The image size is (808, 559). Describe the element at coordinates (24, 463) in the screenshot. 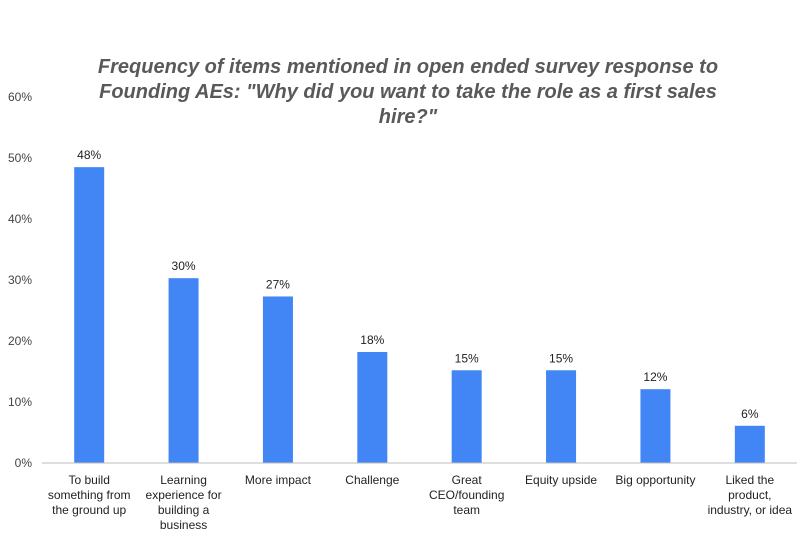

I see `y-tick-label: 0%` at that location.